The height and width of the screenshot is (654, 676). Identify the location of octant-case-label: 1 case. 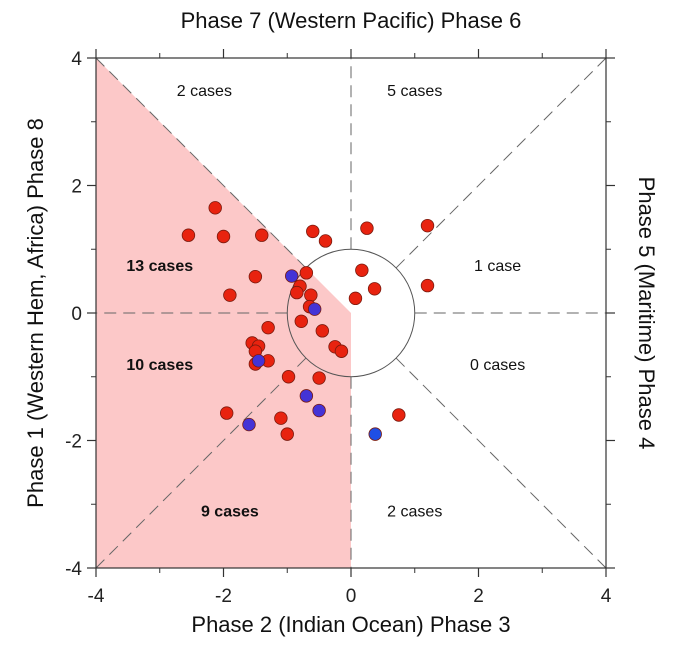
(497, 266).